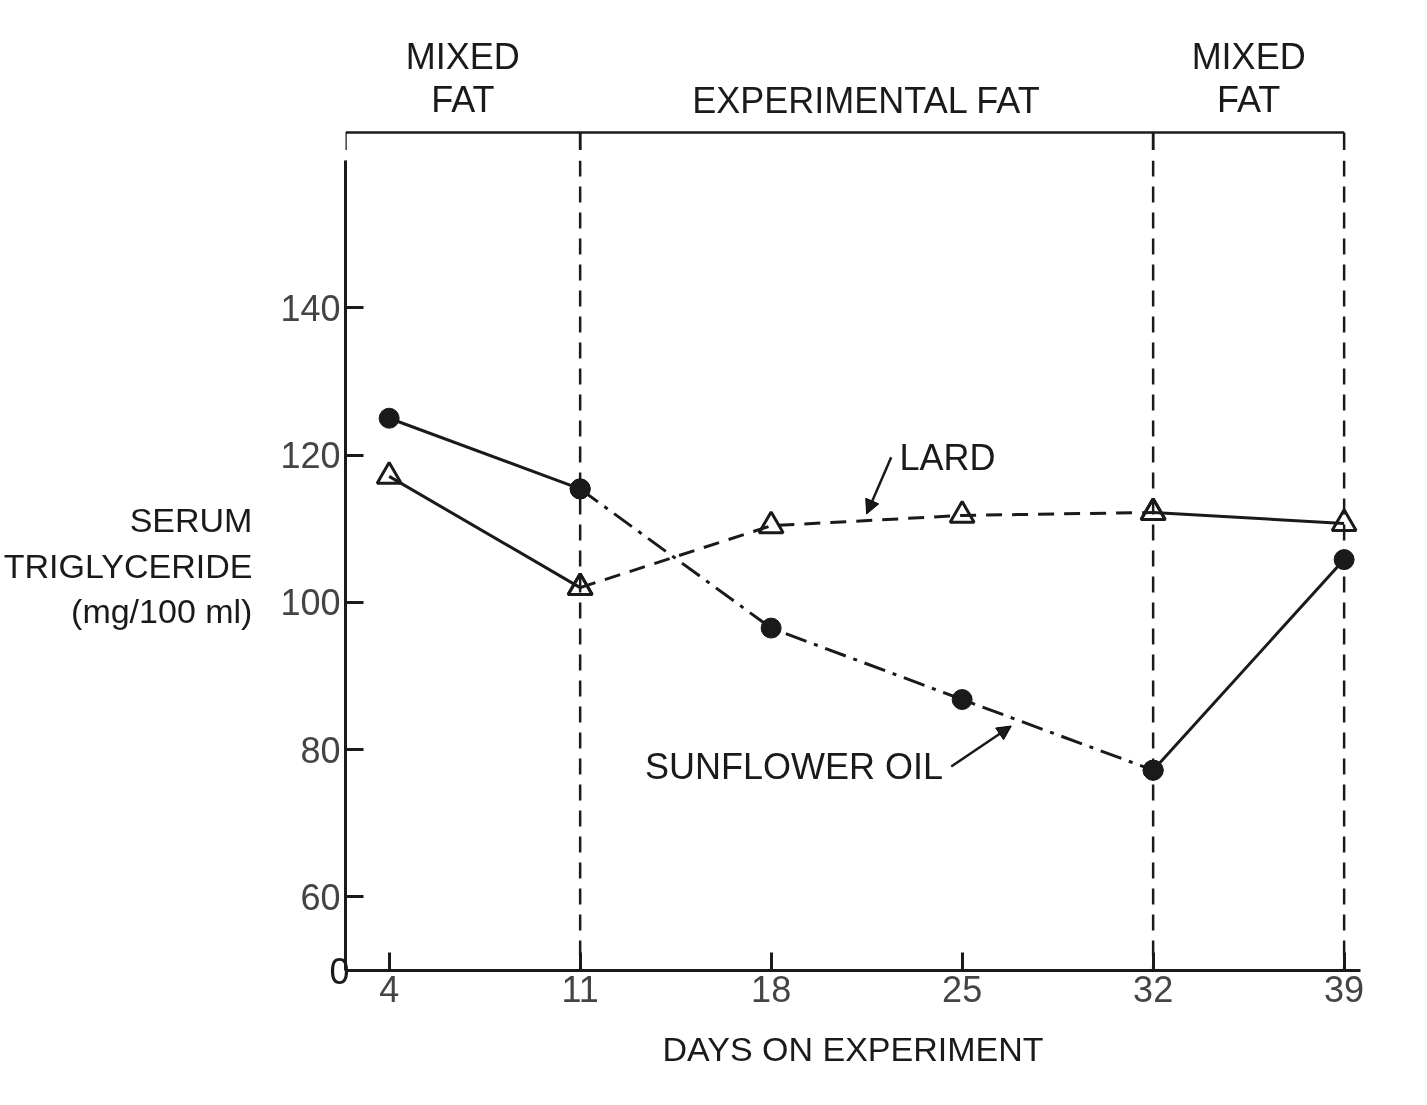  Describe the element at coordinates (310, 456) in the screenshot. I see `y-tick-label: 120` at that location.